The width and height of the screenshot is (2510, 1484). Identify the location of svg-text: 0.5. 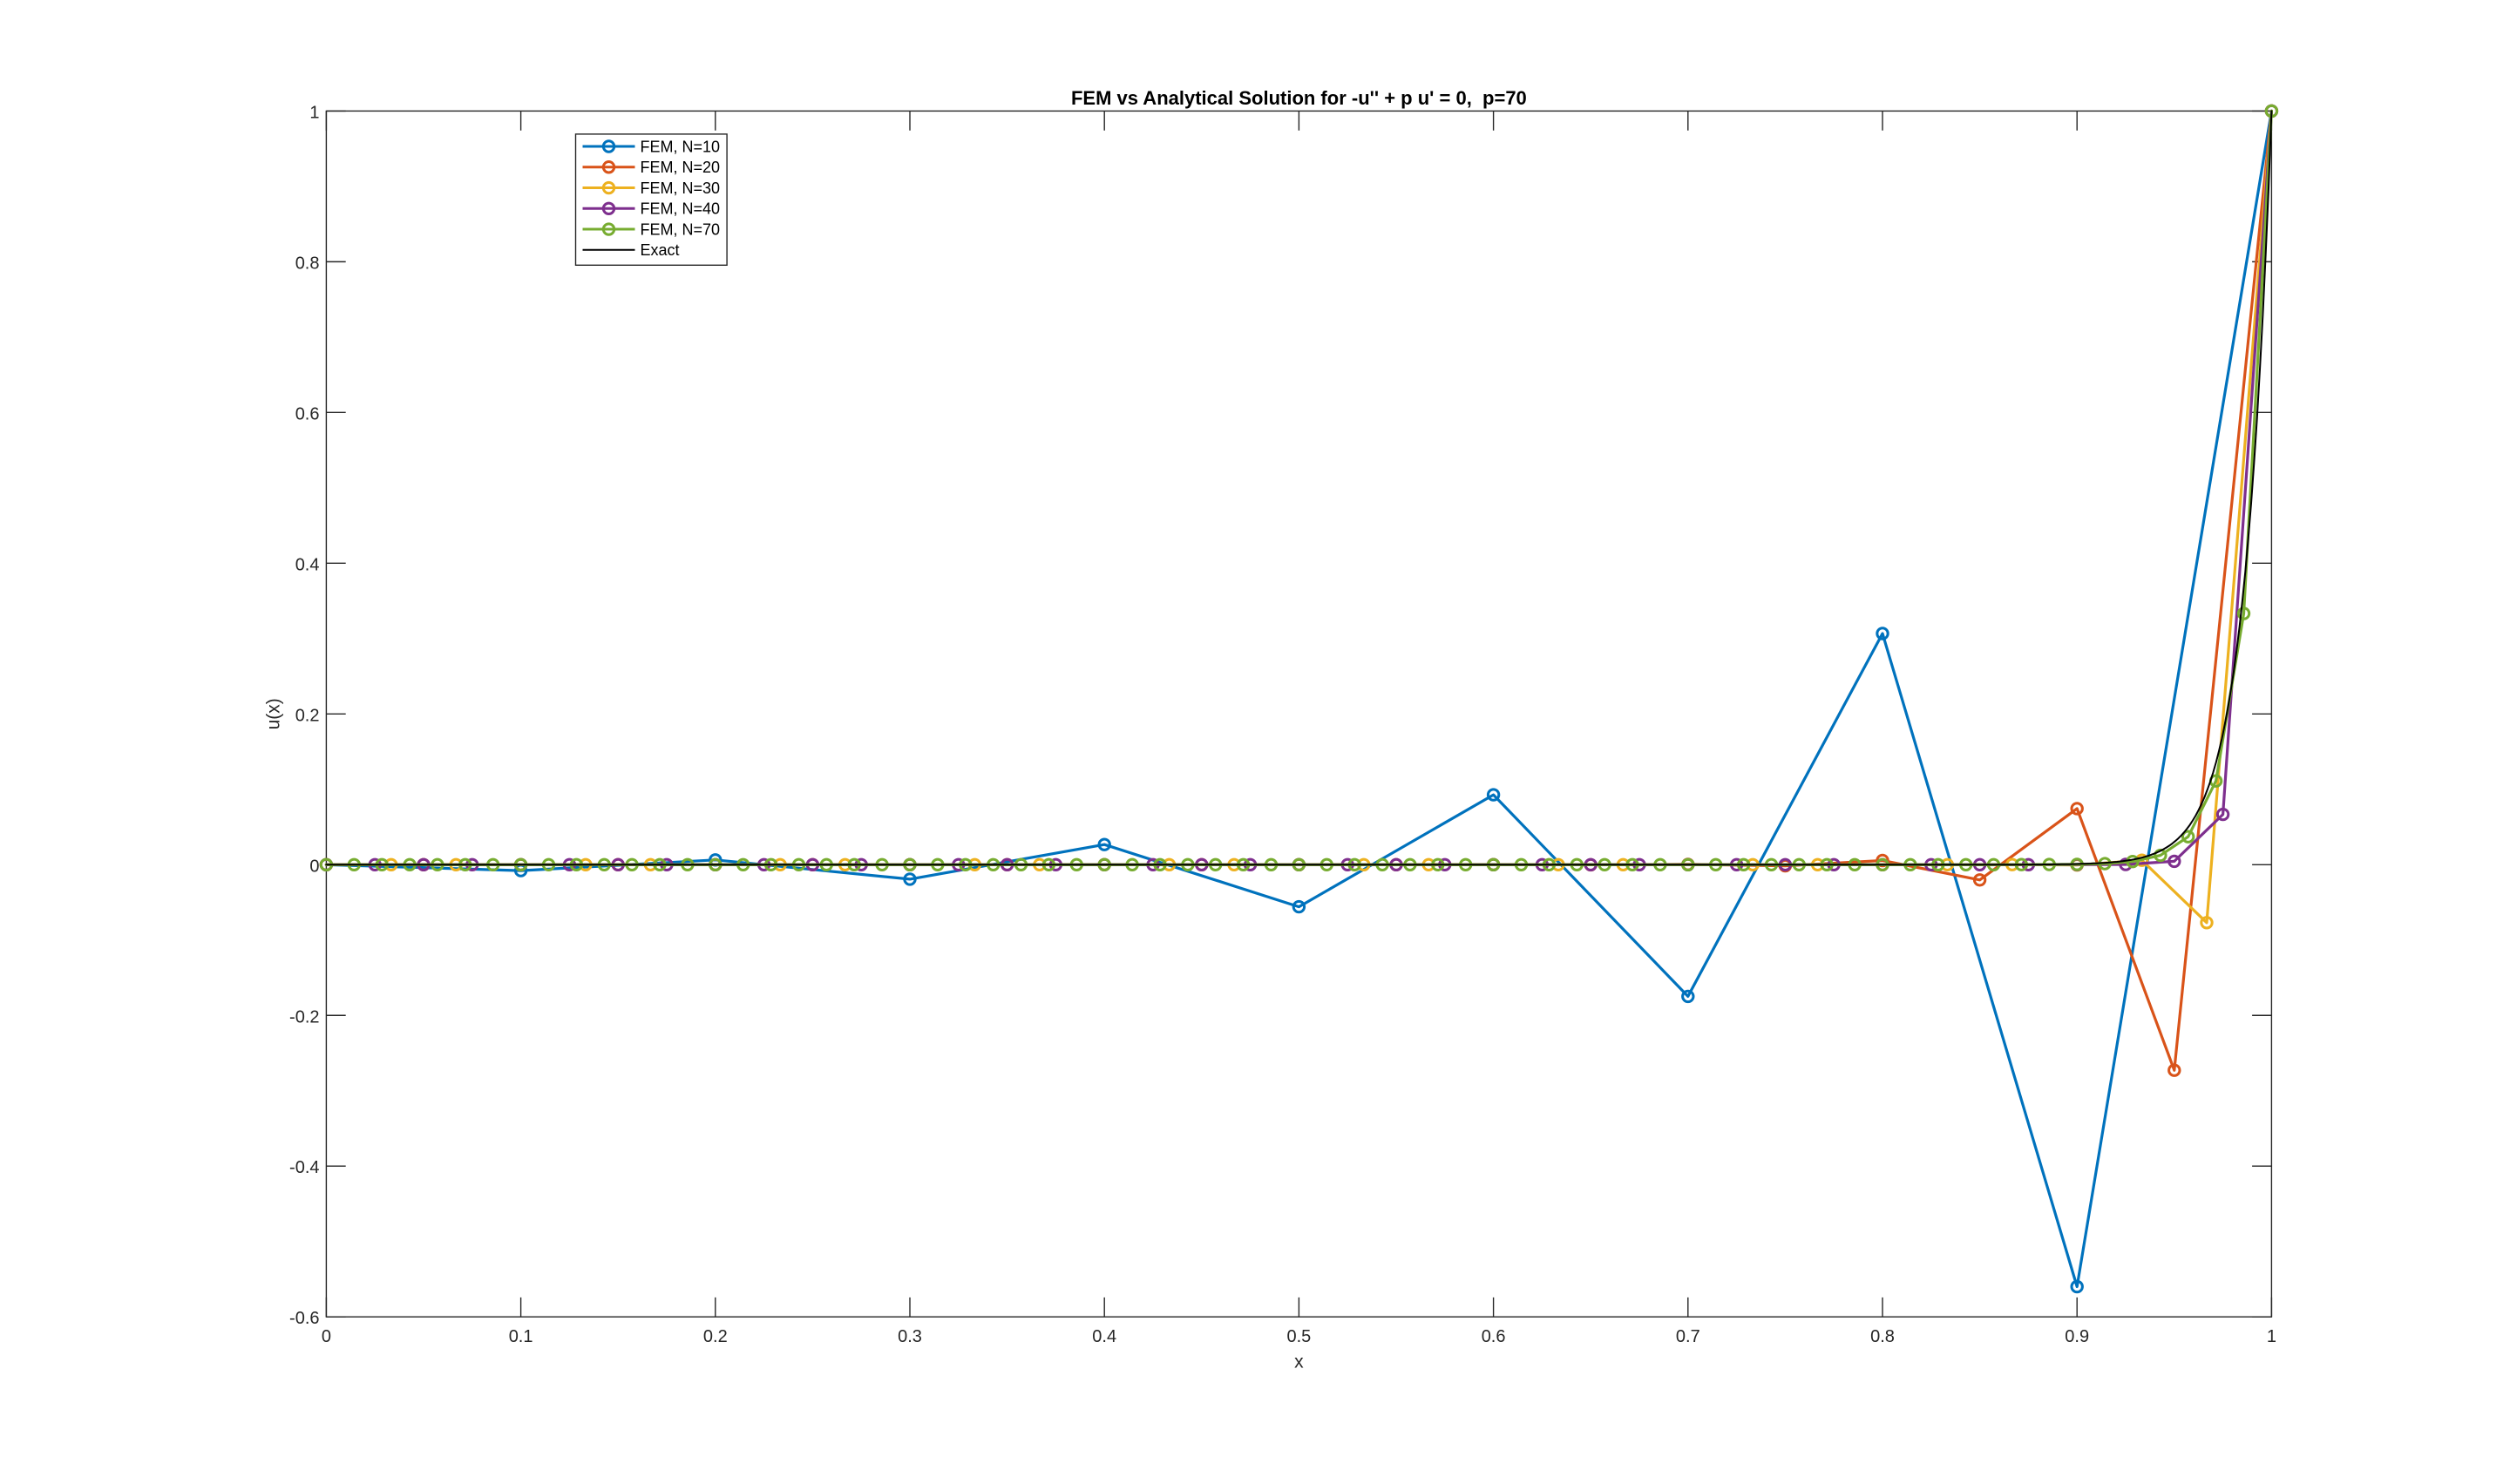
(1299, 1336).